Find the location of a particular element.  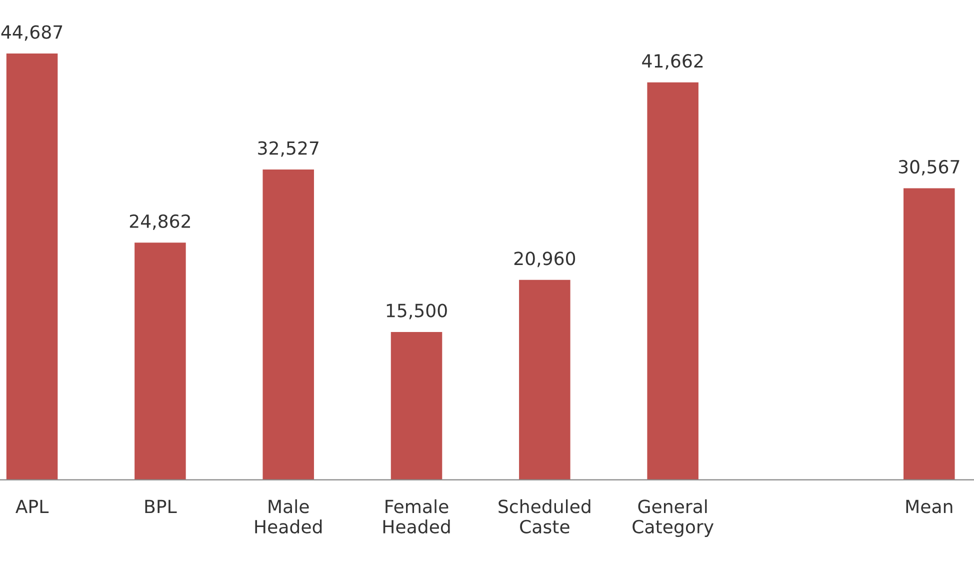

data-label: 32,527 is located at coordinates (288, 149).